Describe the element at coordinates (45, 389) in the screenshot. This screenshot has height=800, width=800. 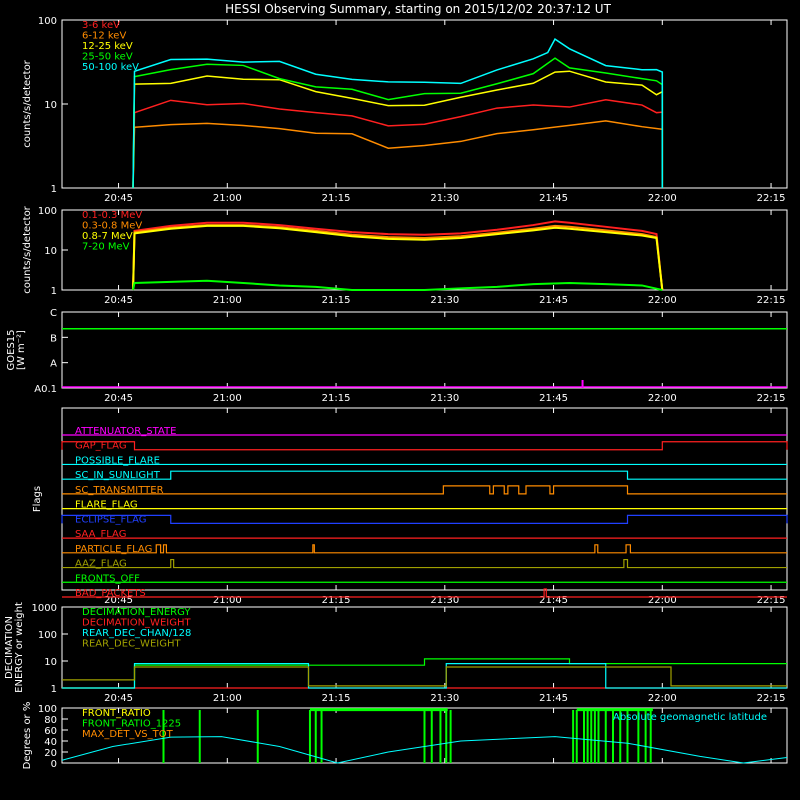
I see `y-tick-label: A0.1` at that location.